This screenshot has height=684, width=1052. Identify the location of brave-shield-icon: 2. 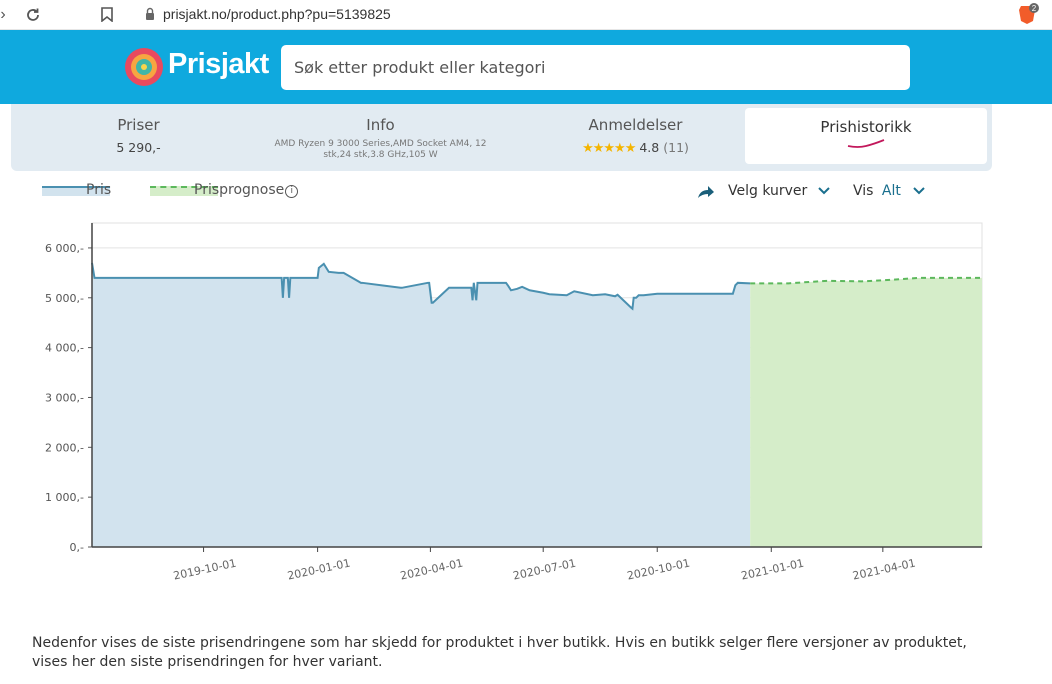
(1028, 14).